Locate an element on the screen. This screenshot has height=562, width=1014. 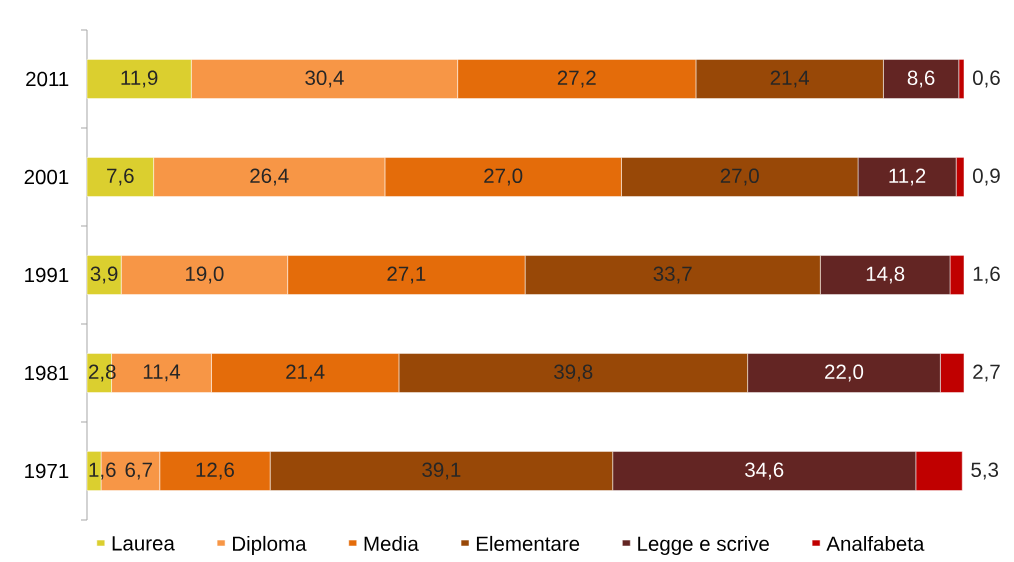
data-label: 22,0 is located at coordinates (844, 373).